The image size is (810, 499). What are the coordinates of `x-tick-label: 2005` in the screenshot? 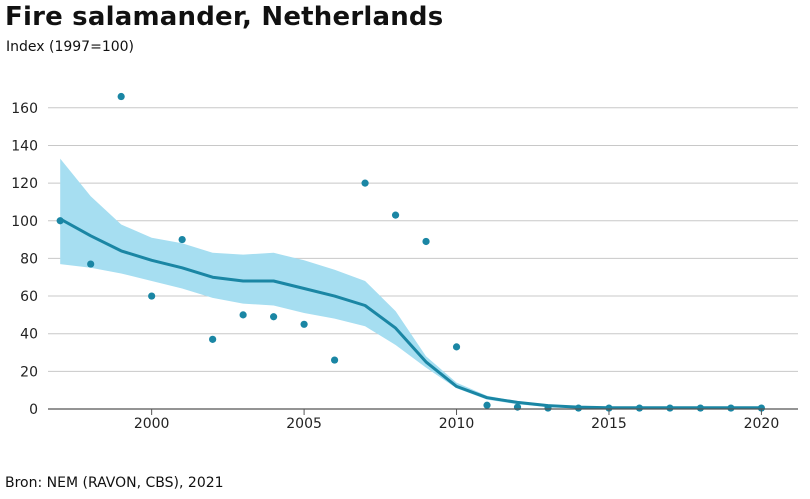 It's located at (304, 424).